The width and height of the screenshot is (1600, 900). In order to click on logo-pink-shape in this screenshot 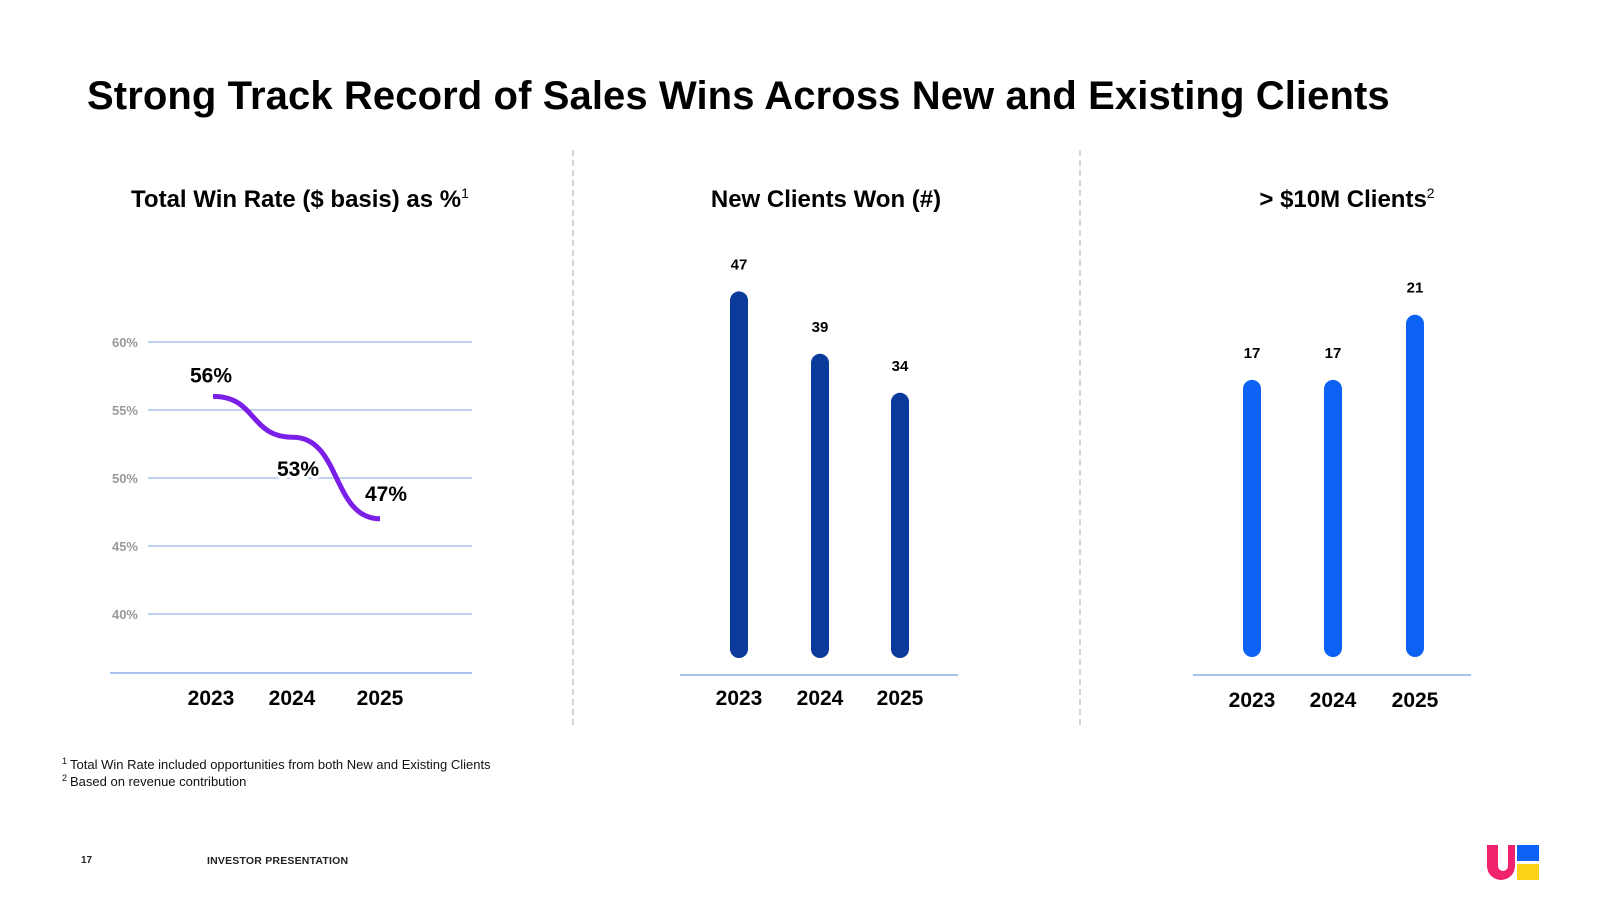, I will do `click(1501, 862)`.